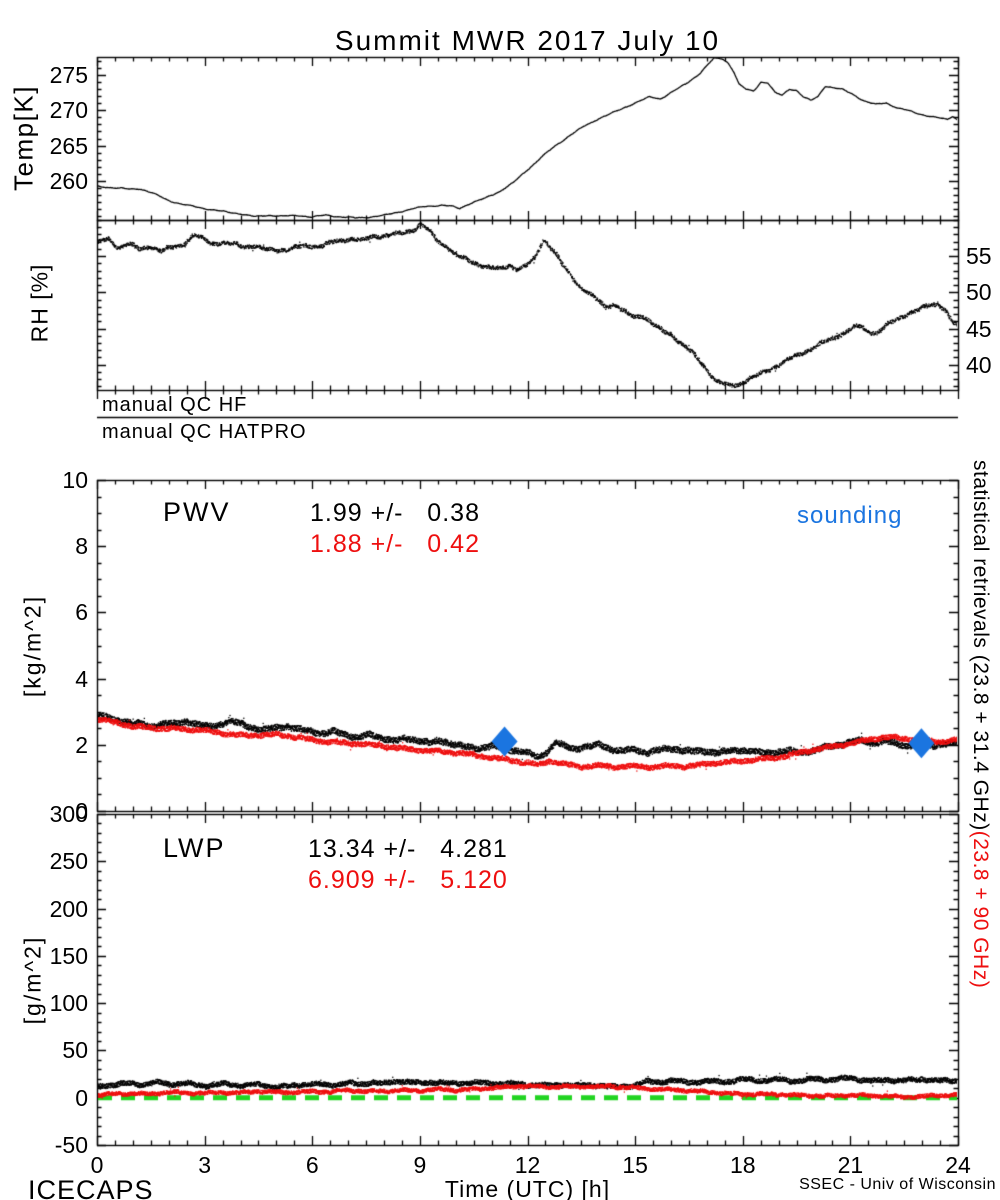  I want to click on right-annotation-red: (23.8 + 90 GHz), so click(980, 909).